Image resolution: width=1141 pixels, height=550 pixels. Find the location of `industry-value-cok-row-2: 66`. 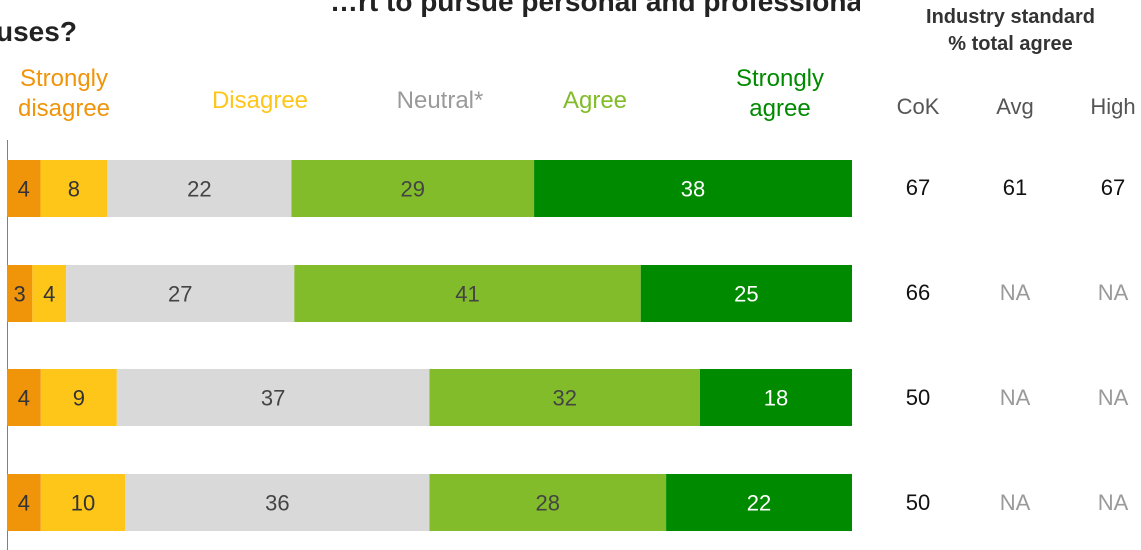

industry-value-cok-row-2: 66 is located at coordinates (918, 292).